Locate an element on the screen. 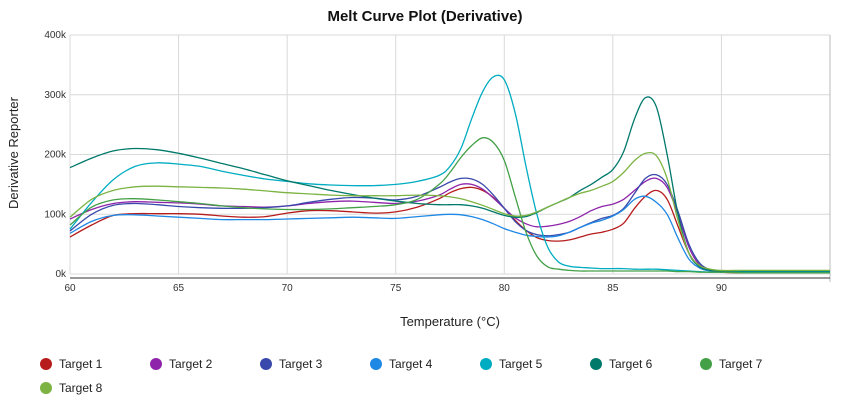  legend-label: Target 7 is located at coordinates (741, 364).